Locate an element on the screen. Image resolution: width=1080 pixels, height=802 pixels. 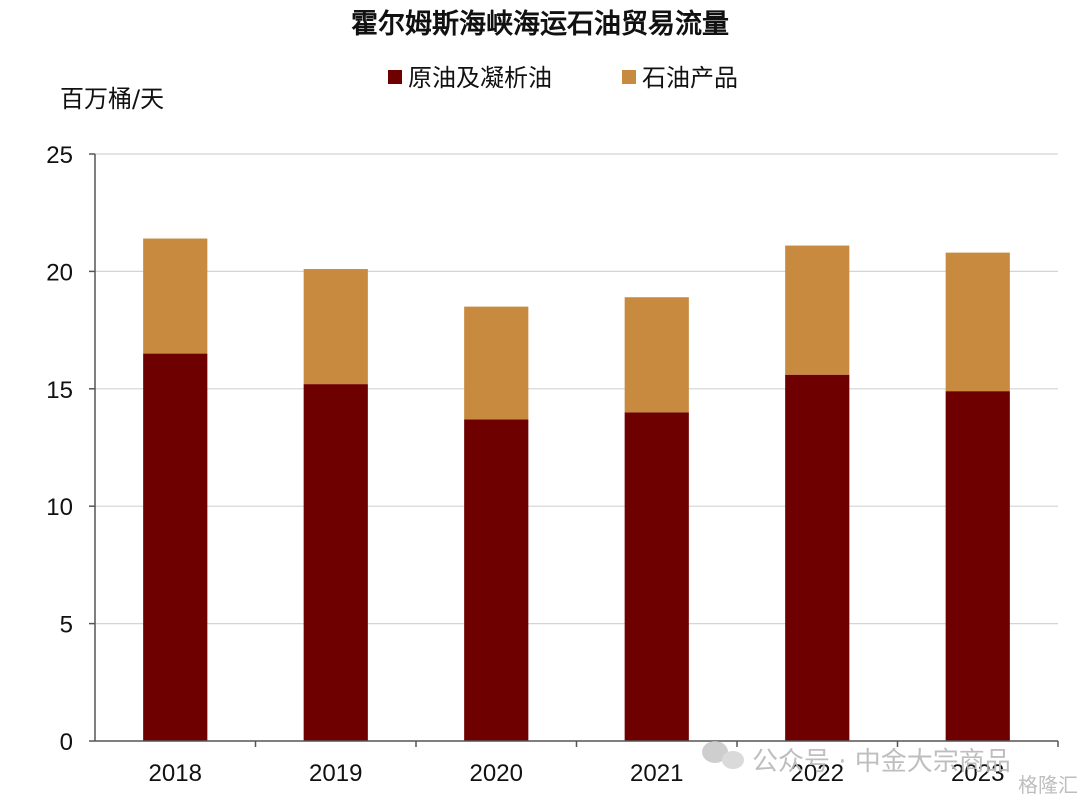
y-tick-label: 0 is located at coordinates (66, 742).